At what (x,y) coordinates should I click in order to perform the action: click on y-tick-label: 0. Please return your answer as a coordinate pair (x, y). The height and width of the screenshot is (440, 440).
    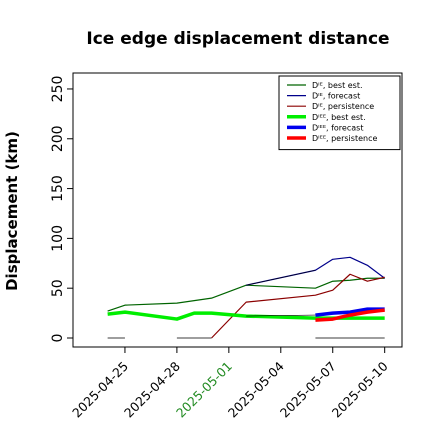
    Looking at the image, I should click on (58, 338).